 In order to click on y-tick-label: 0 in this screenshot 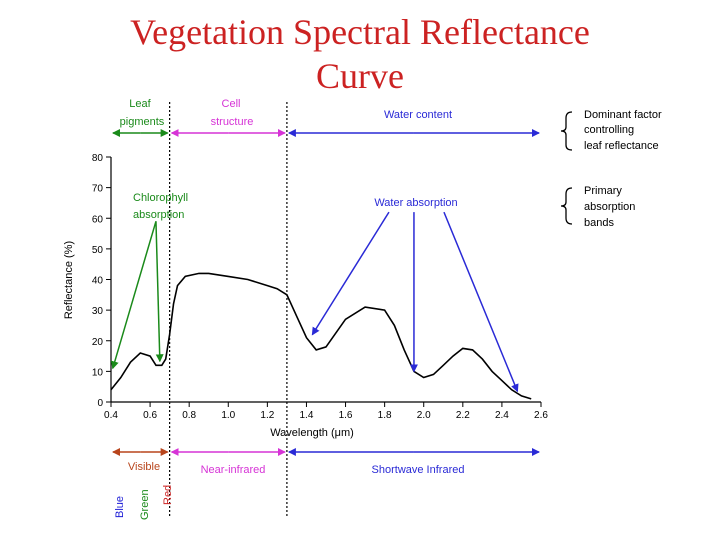, I will do `click(100, 403)`.